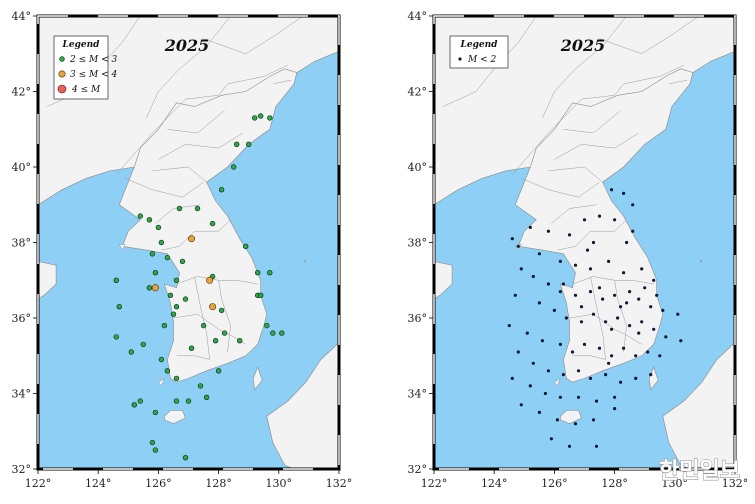 The width and height of the screenshot is (755, 504). I want to click on legend-marker-m2to3, so click(62, 59).